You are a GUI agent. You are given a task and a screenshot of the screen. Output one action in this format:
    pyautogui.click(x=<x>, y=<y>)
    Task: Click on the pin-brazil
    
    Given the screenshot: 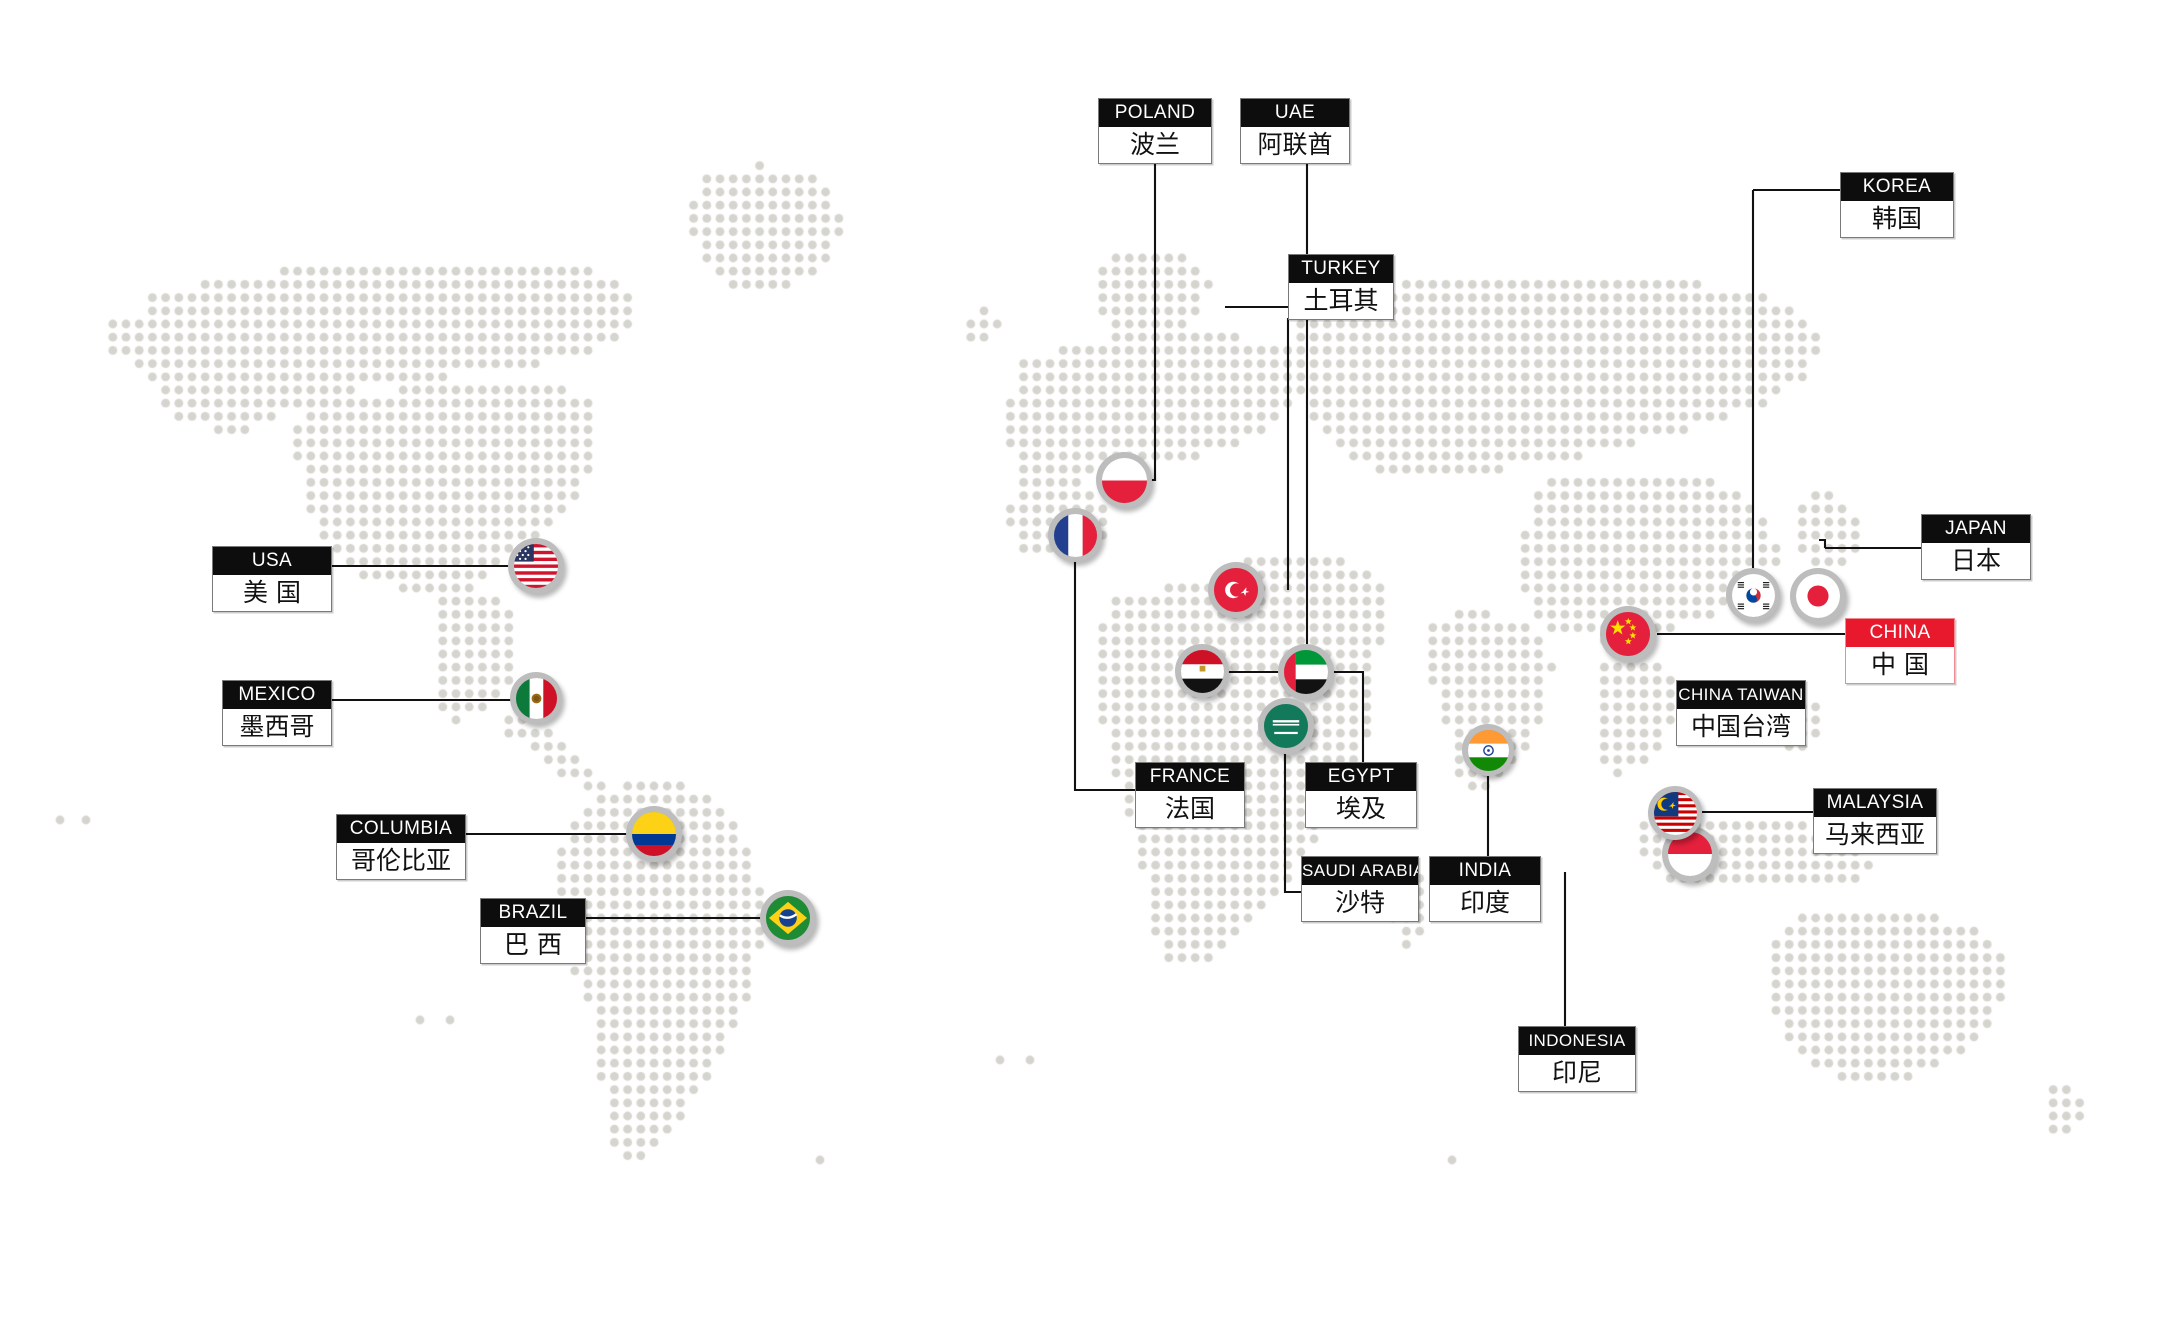 What is the action you would take?
    pyautogui.click(x=788, y=918)
    